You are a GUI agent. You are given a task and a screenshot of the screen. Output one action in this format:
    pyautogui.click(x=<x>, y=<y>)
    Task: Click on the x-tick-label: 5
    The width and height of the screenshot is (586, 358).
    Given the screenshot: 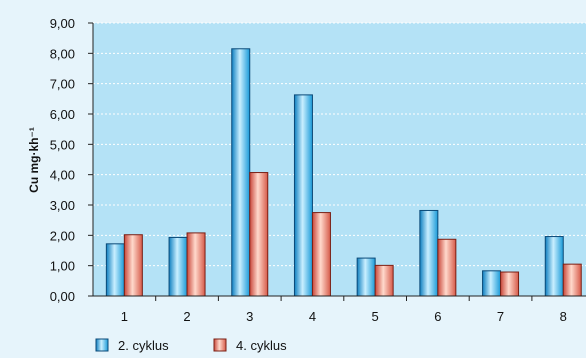 What is the action you would take?
    pyautogui.click(x=375, y=316)
    